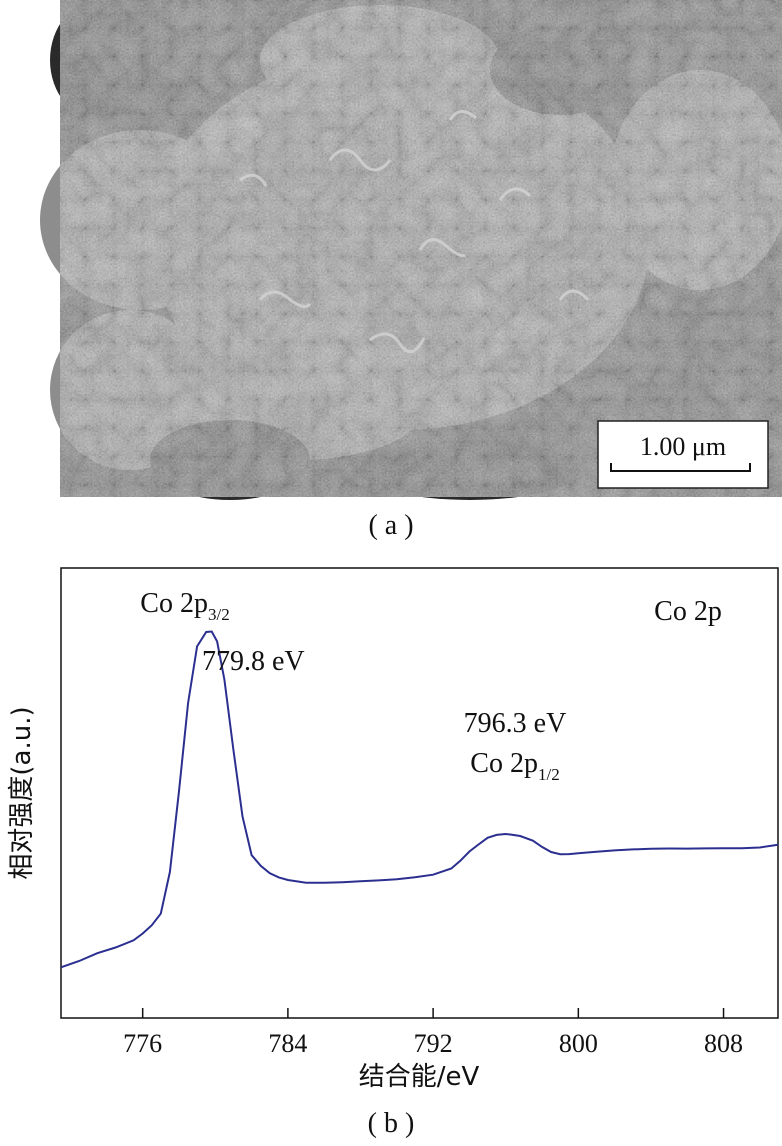 The image size is (782, 1146). Describe the element at coordinates (142, 1043) in the screenshot. I see `x-tick-label: 776` at that location.